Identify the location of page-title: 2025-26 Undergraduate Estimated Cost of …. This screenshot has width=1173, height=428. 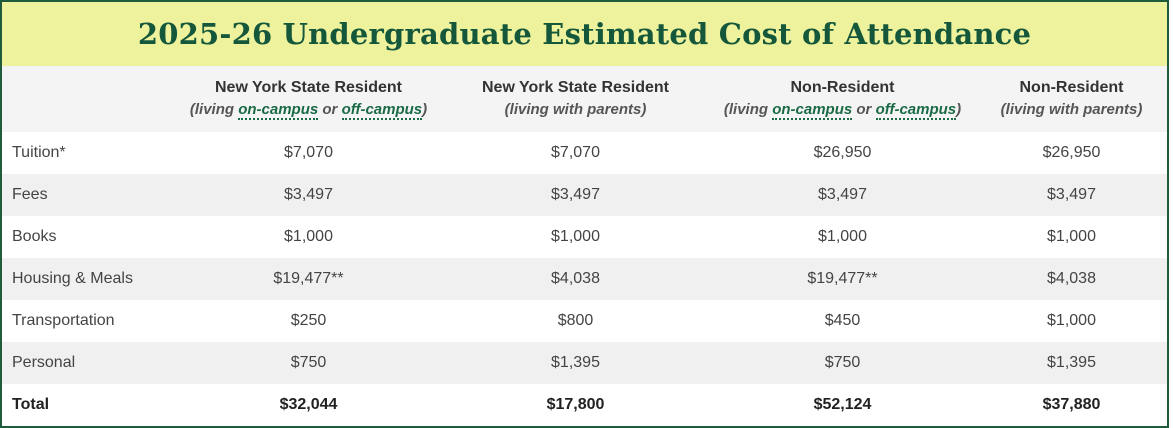
(584, 34).